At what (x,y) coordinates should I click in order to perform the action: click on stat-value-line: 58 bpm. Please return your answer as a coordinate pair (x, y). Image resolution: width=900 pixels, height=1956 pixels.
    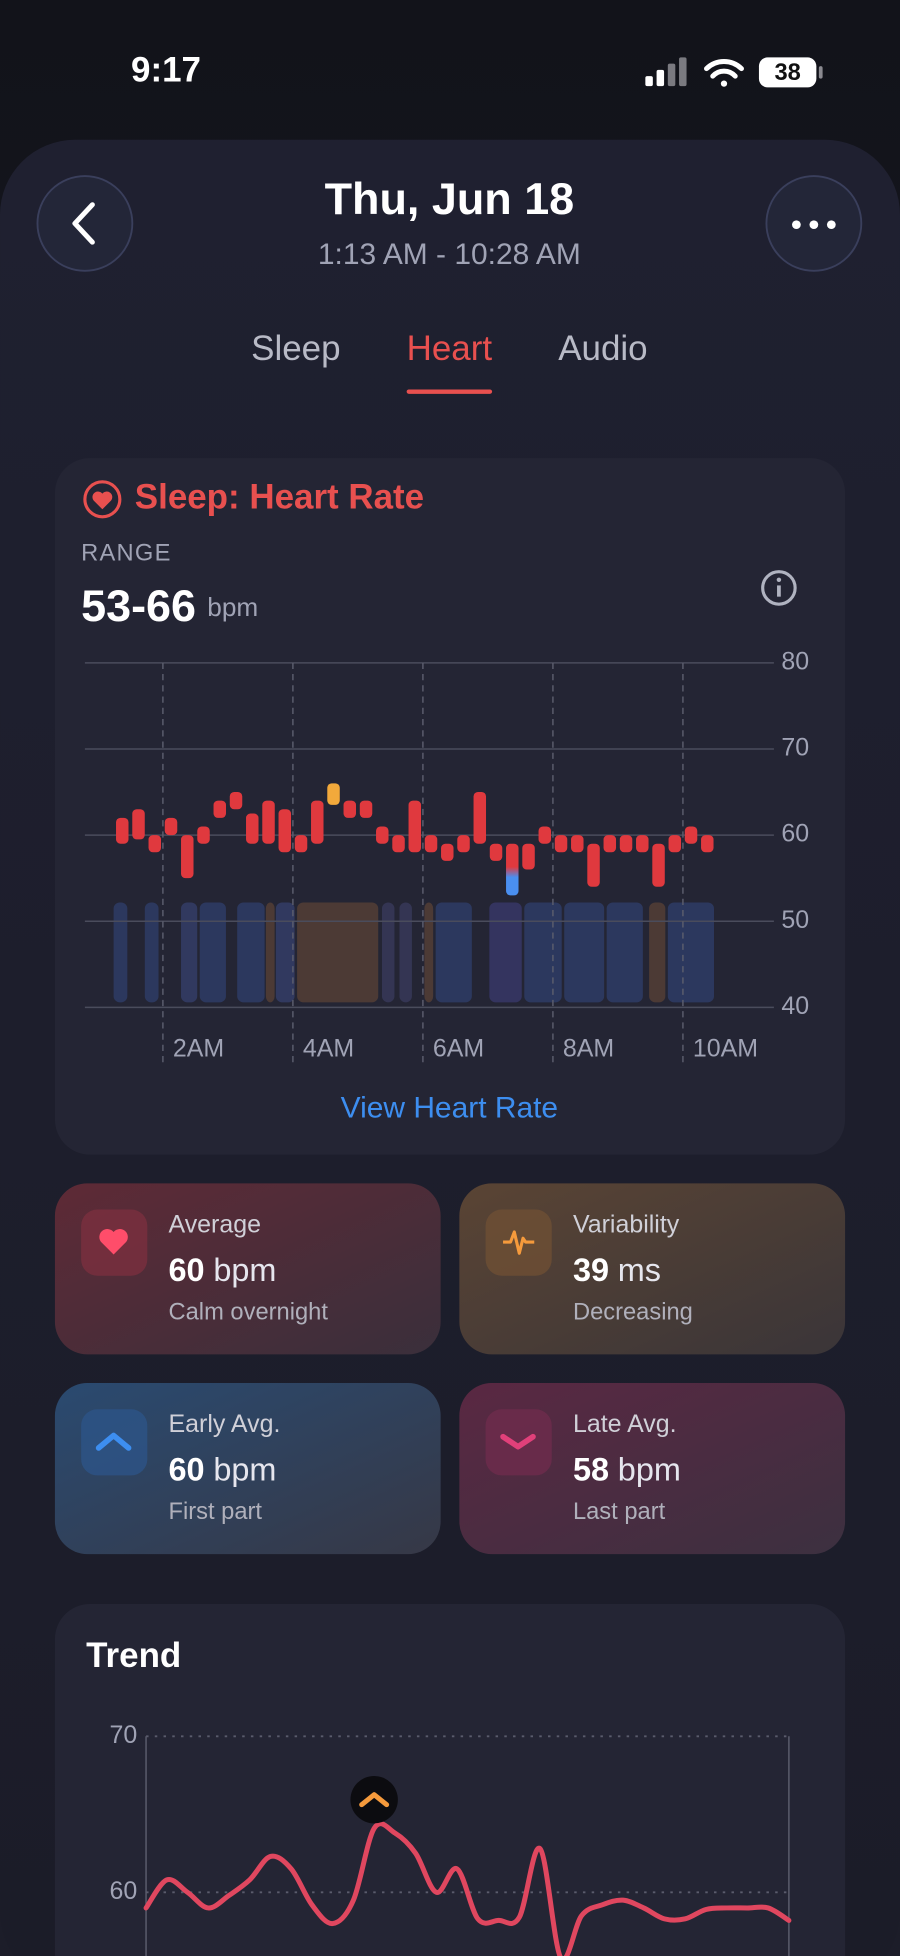
    Looking at the image, I should click on (627, 1469).